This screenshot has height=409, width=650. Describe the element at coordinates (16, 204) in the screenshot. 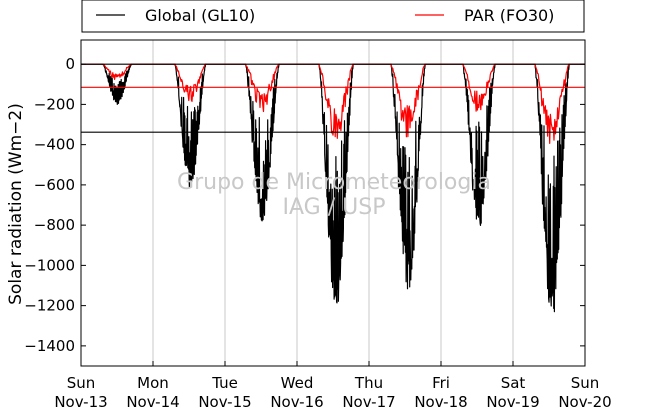

I see `y-axis-label: Solar radiation (Wm−2)` at that location.